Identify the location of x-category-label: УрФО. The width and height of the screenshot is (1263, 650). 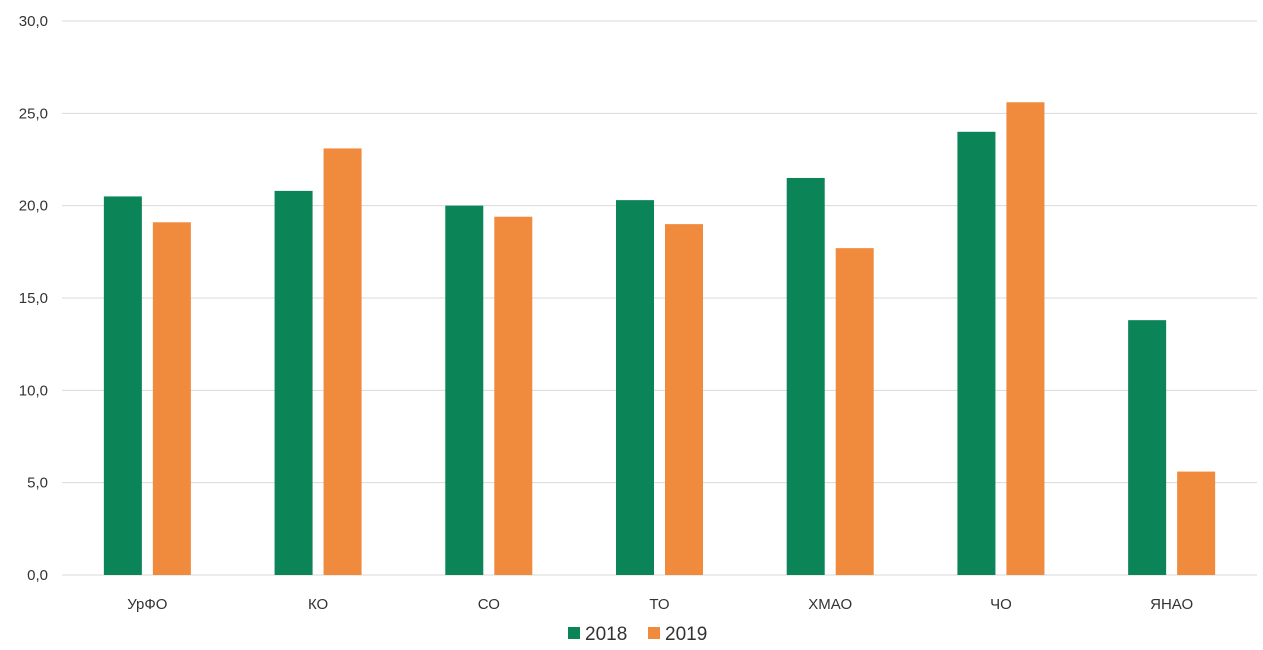
(147, 604).